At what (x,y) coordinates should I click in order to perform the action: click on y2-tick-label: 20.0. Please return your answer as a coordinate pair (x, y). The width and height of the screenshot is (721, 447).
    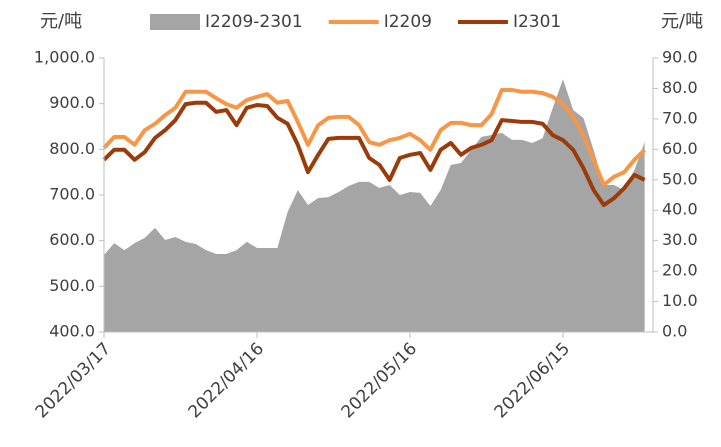
    Looking at the image, I should click on (680, 270).